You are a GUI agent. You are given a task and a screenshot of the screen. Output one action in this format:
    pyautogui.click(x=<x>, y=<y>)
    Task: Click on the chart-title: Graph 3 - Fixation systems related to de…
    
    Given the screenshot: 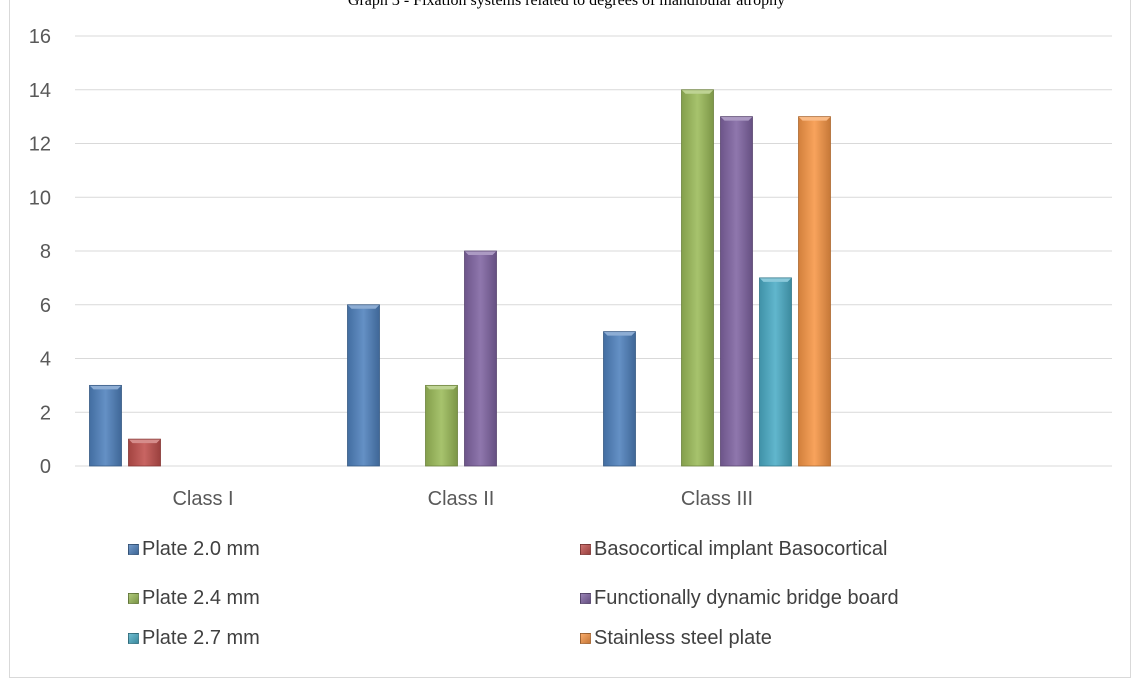 What is the action you would take?
    pyautogui.click(x=566, y=4)
    